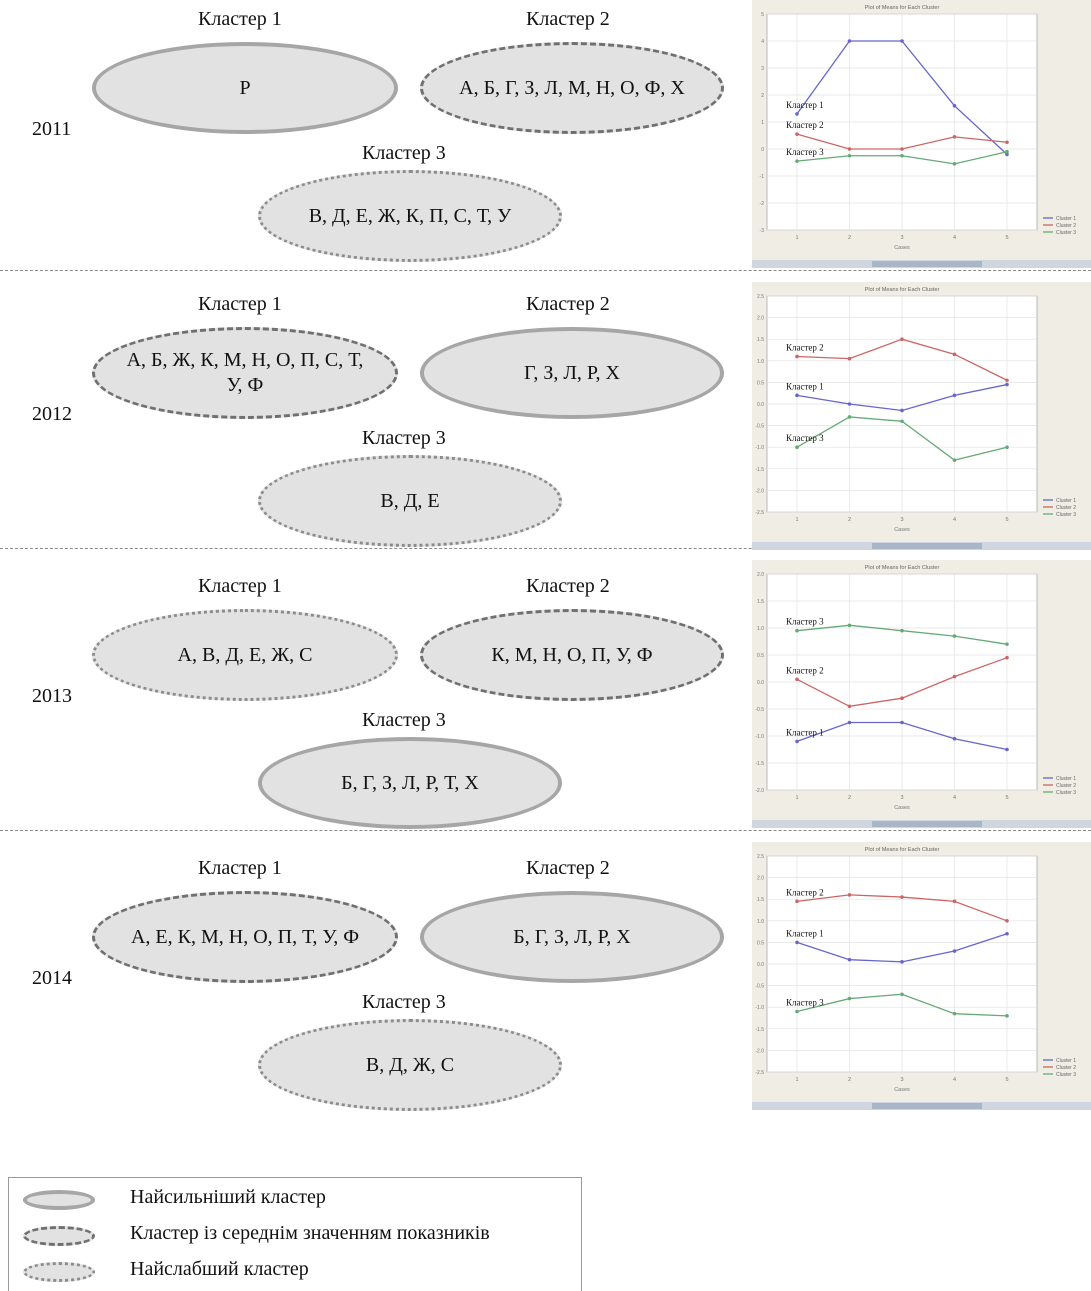  What do you see at coordinates (52, 696) in the screenshot?
I see `year-label: 2013` at bounding box center [52, 696].